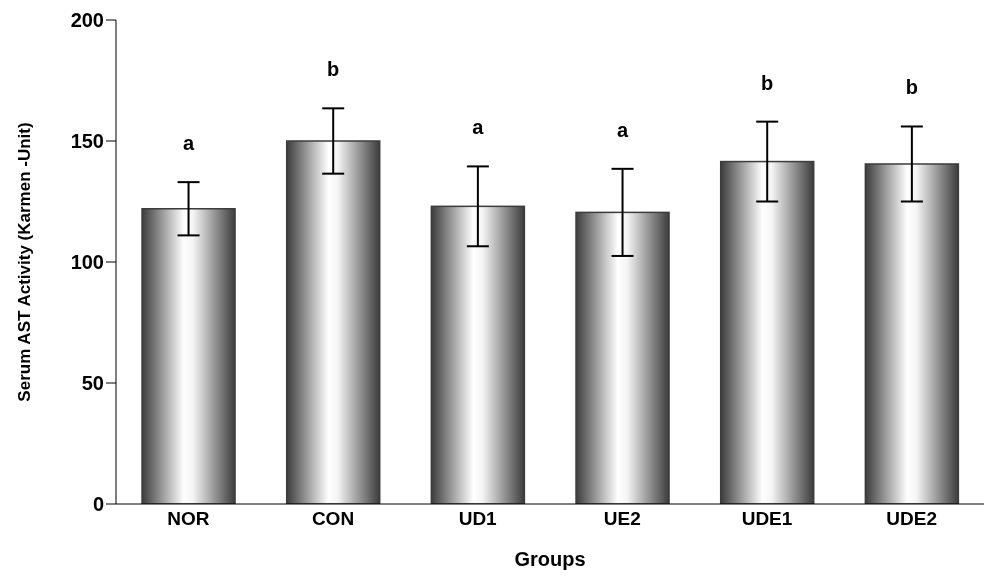 Image resolution: width=1002 pixels, height=582 pixels. I want to click on x-tick-label: UE2, so click(622, 519).